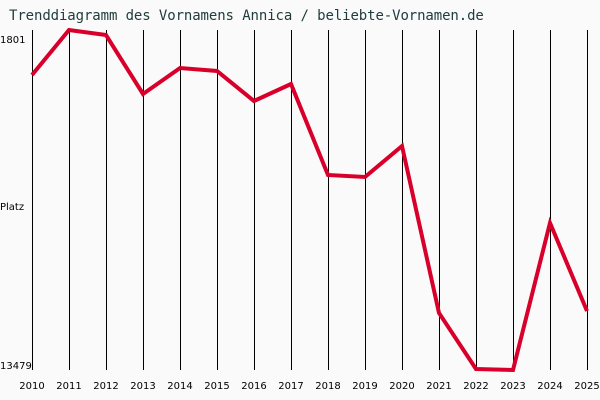  What do you see at coordinates (439, 386) in the screenshot?
I see `x-axis-label-2021: 2021` at bounding box center [439, 386].